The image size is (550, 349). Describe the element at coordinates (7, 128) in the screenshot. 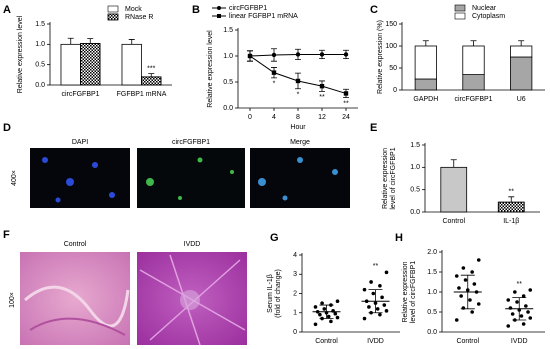

I see `panel-letter: D` at that location.